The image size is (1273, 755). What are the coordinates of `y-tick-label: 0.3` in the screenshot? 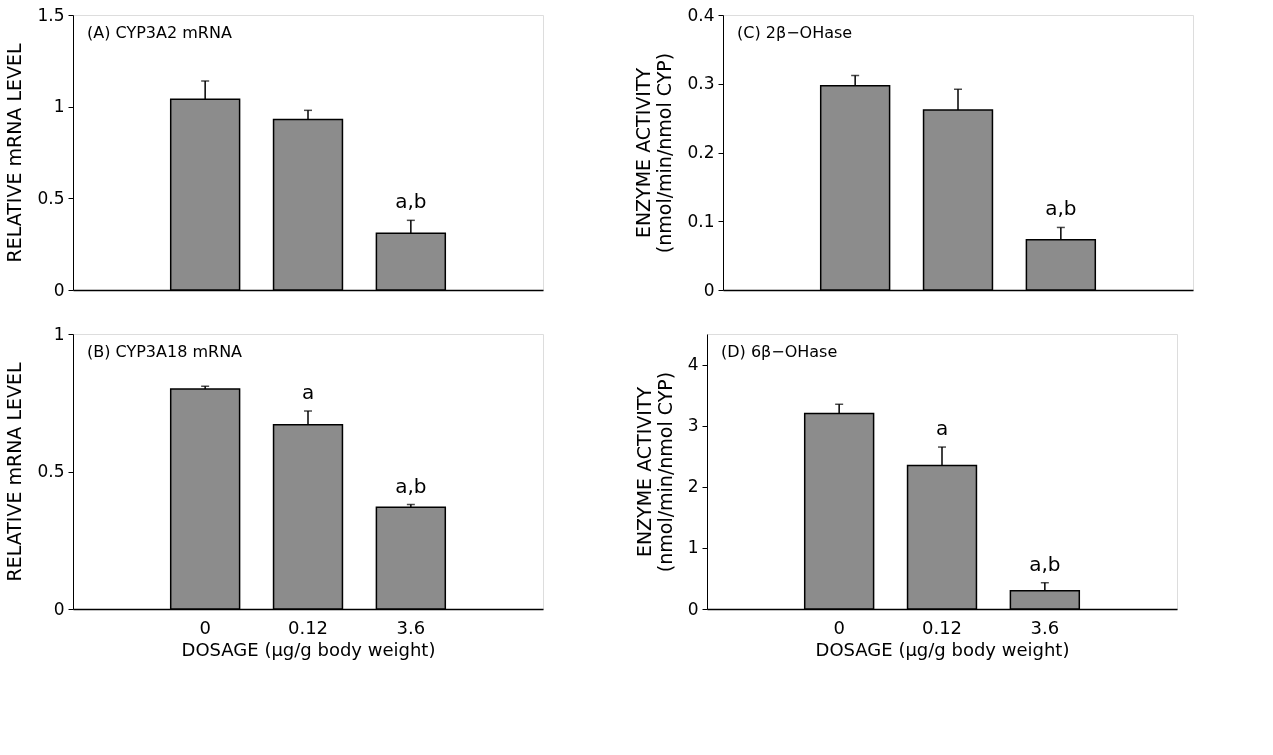 It's located at (701, 83).